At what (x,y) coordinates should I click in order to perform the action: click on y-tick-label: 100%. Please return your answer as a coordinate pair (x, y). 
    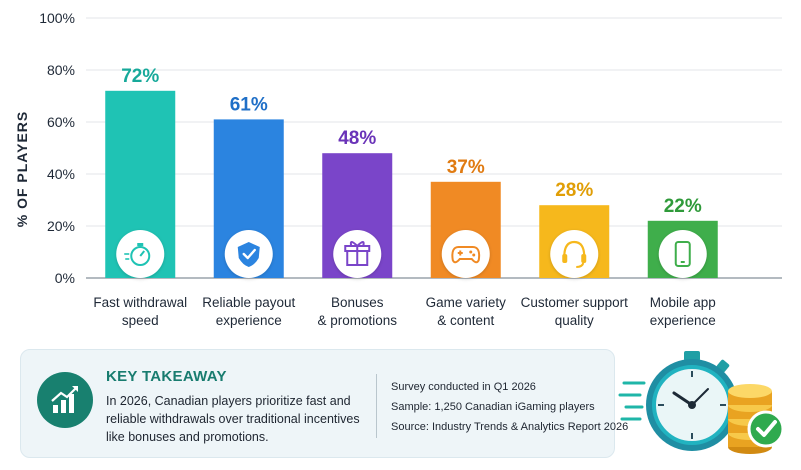
    Looking at the image, I should click on (57, 18).